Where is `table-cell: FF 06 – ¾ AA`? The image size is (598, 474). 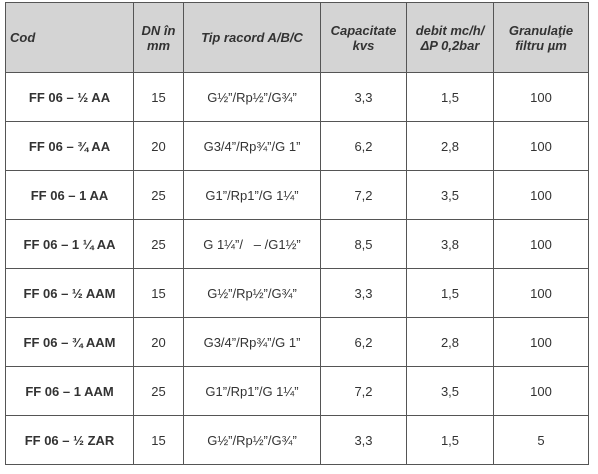 table-cell: FF 06 – ¾ AA is located at coordinates (69, 146).